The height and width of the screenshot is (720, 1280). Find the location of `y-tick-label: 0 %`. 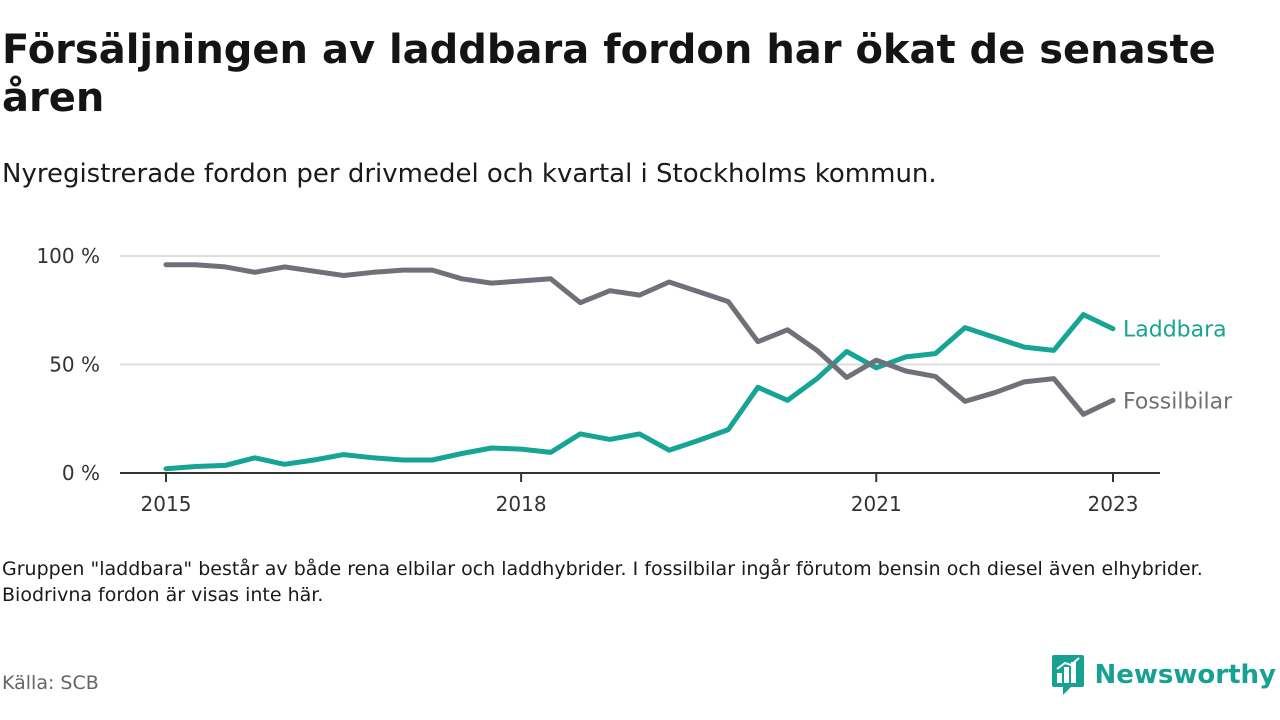

y-tick-label: 0 % is located at coordinates (81, 473).